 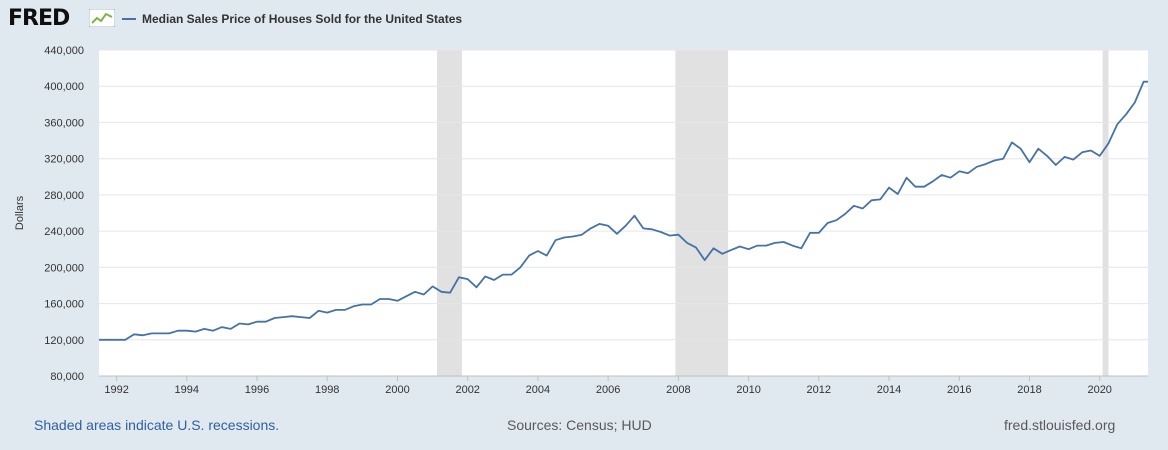 I want to click on x-tick-label: 2014, so click(x=889, y=390).